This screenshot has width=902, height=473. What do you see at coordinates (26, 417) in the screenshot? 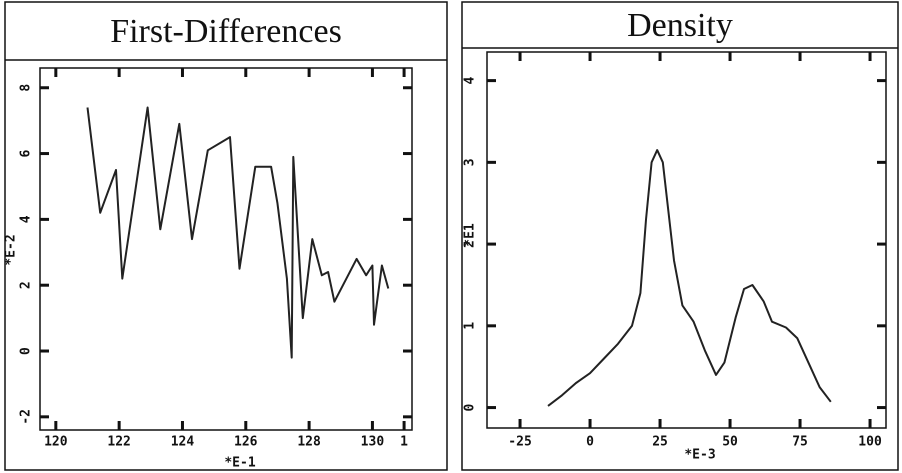
I see `y-tick-label: -2` at bounding box center [26, 417].